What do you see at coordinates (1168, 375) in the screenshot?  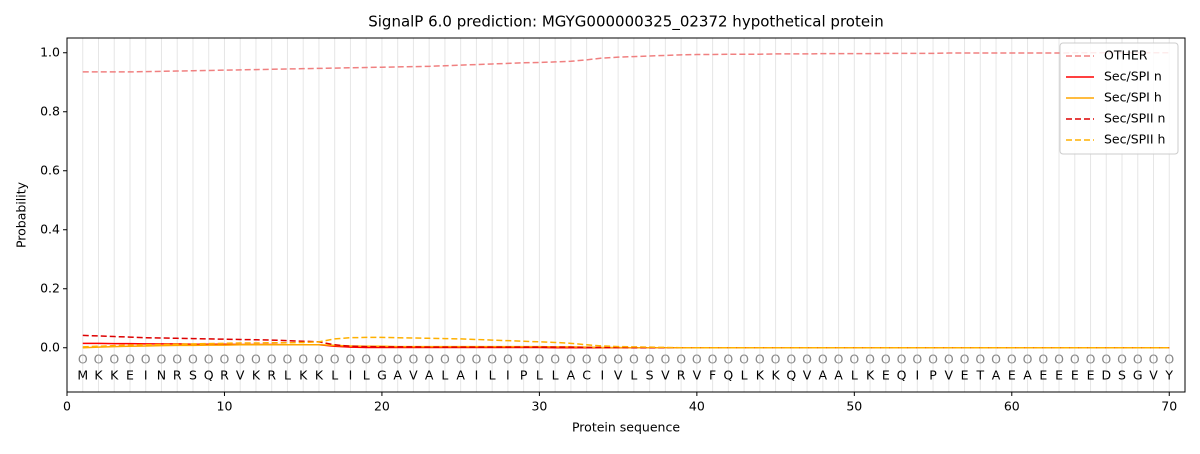 I see `residue-label: Y` at bounding box center [1168, 375].